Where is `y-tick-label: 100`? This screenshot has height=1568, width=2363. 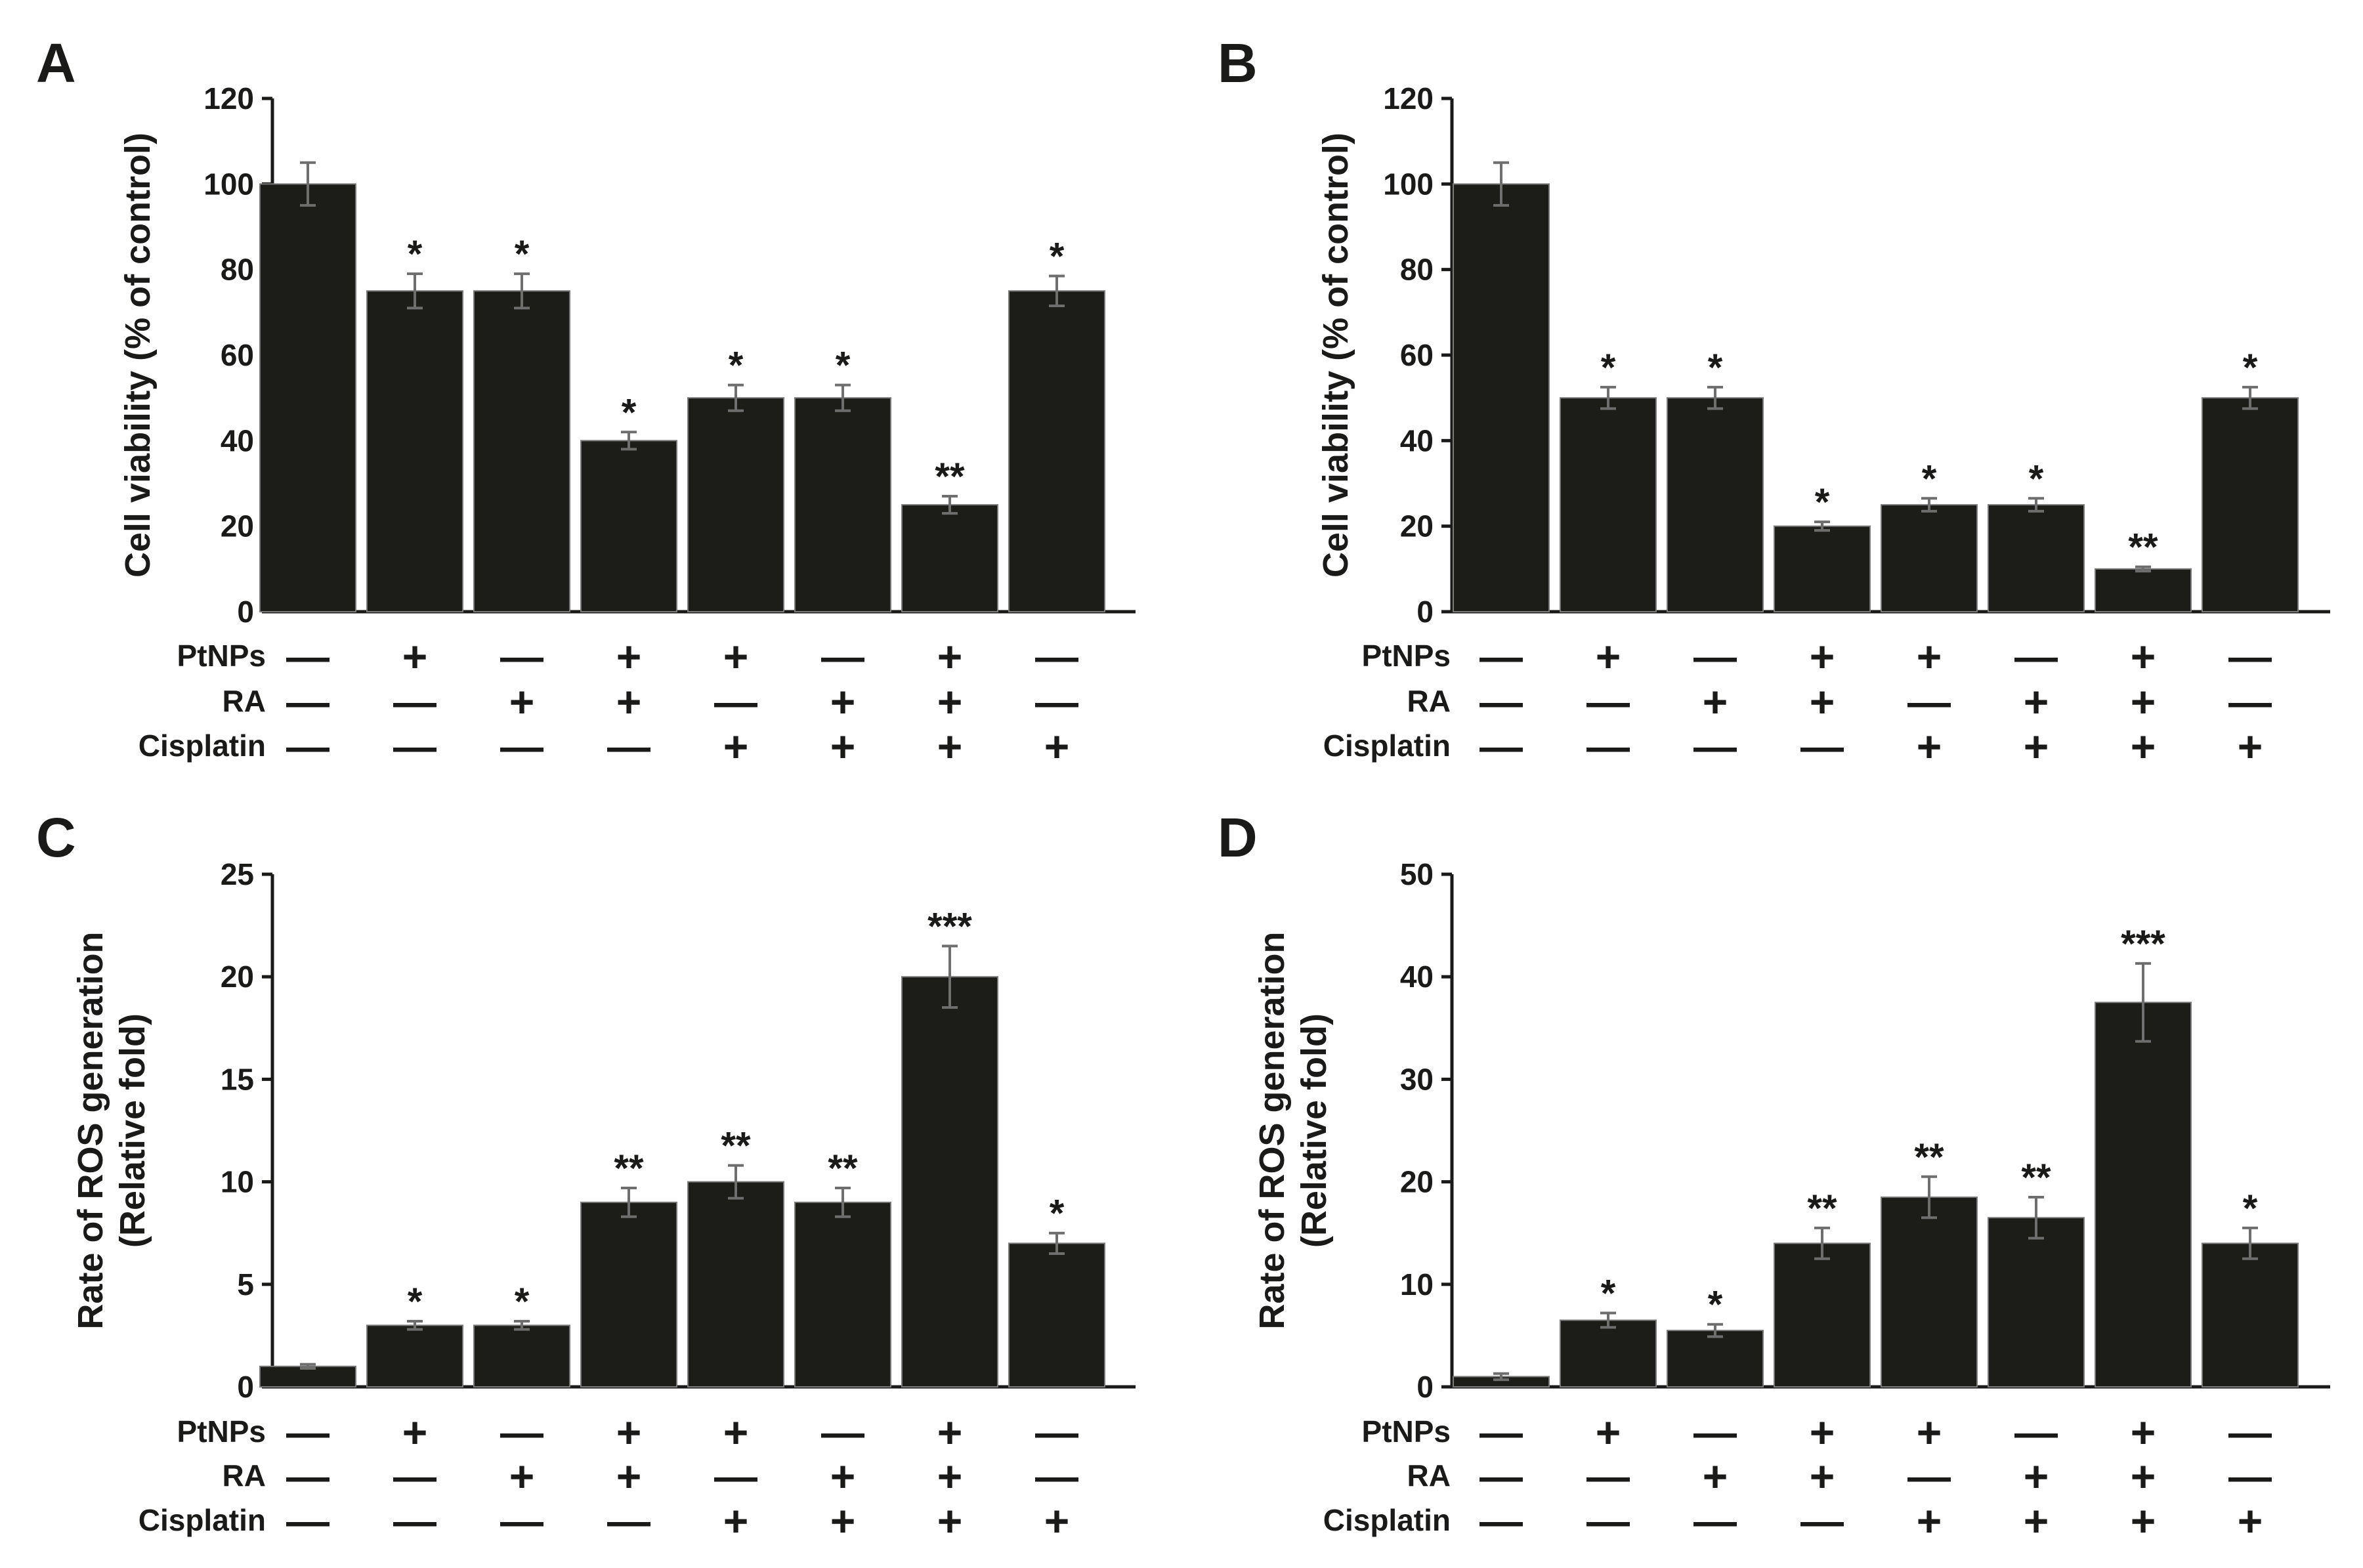
y-tick-label: 100 is located at coordinates (229, 184).